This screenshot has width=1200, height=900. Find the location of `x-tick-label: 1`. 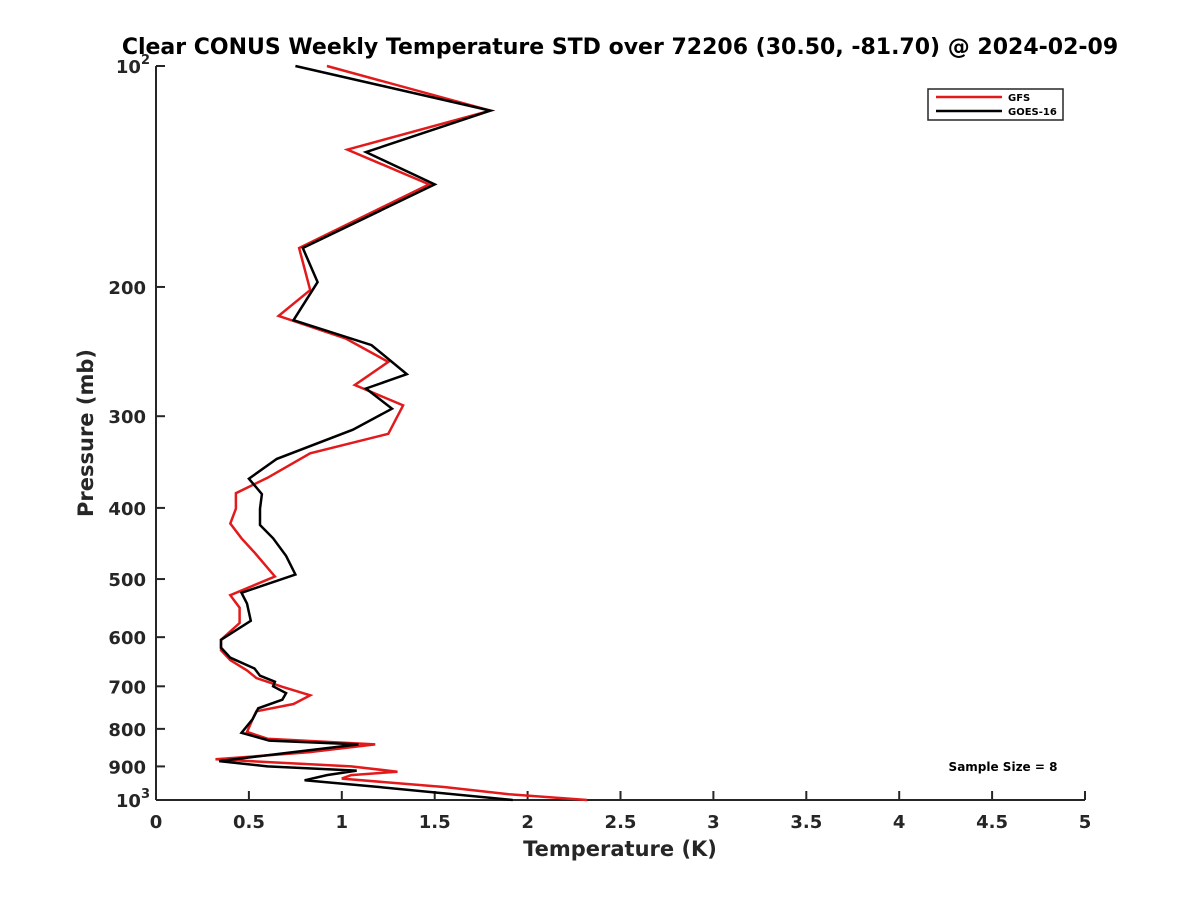

x-tick-label: 1 is located at coordinates (342, 822).